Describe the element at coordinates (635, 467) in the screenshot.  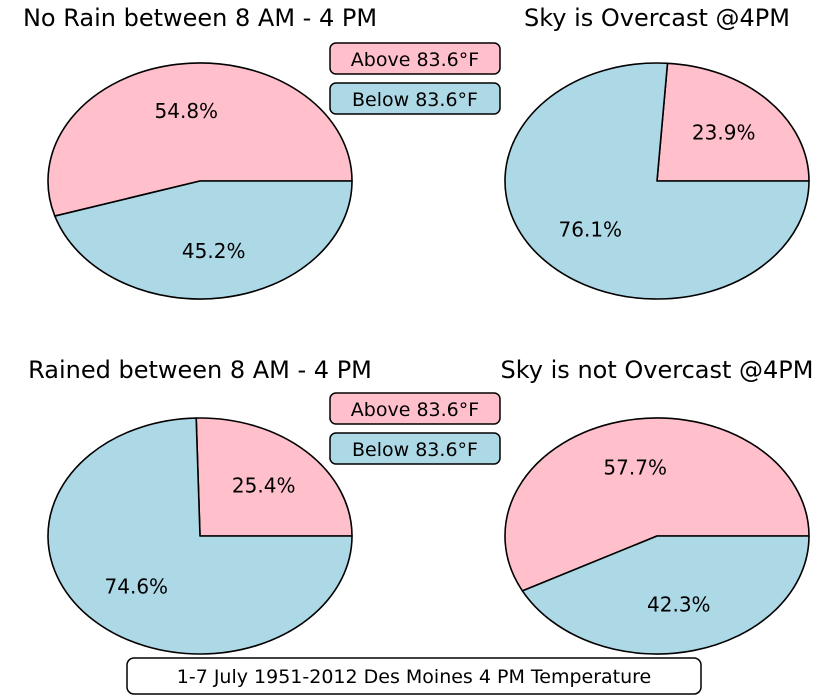
I see `pie-value-label: 57.7%` at that location.